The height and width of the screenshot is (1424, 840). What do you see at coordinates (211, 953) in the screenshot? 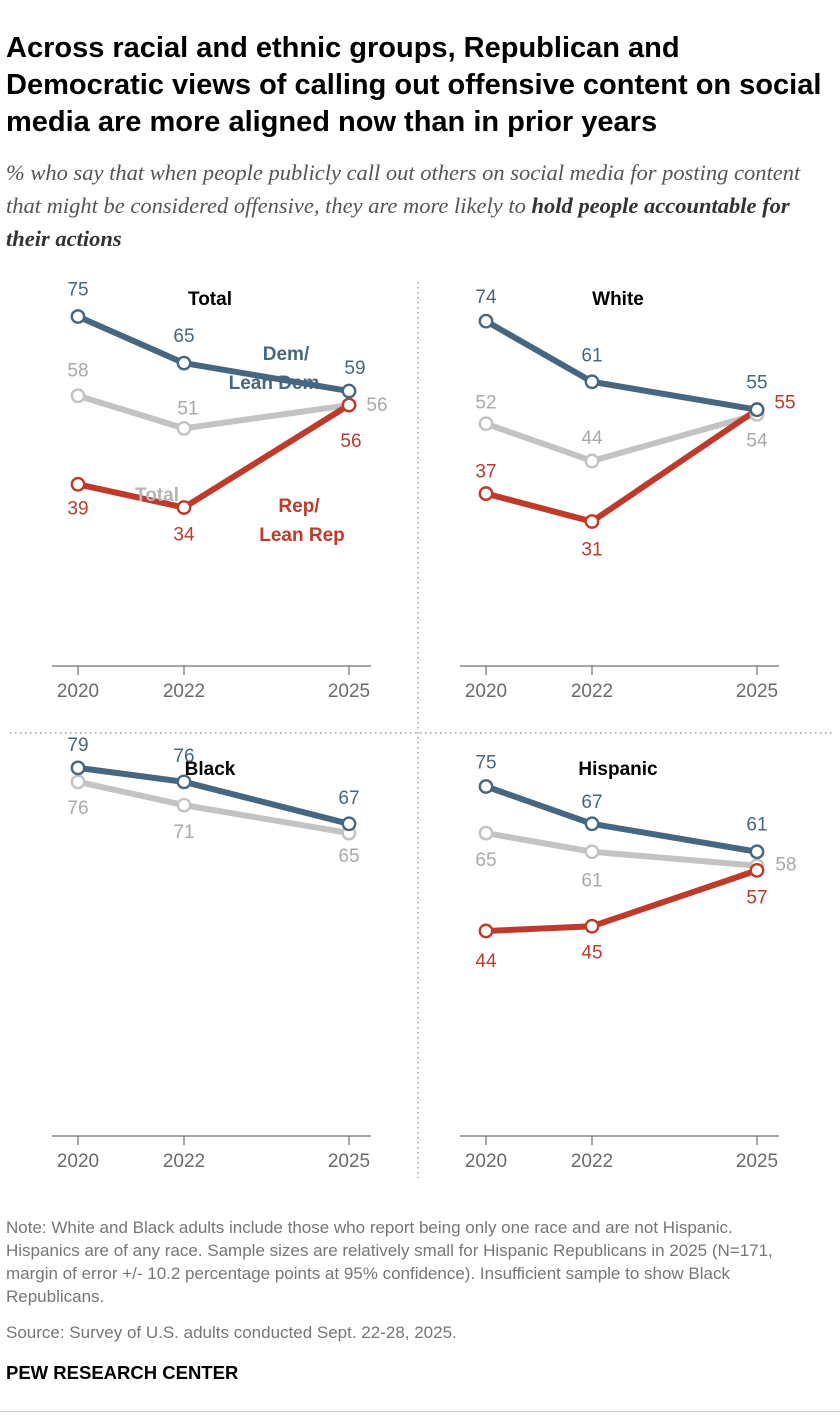
I see `panel-black: Black 2020 2022 2025 76 71 65 79 76 67` at bounding box center [211, 953].